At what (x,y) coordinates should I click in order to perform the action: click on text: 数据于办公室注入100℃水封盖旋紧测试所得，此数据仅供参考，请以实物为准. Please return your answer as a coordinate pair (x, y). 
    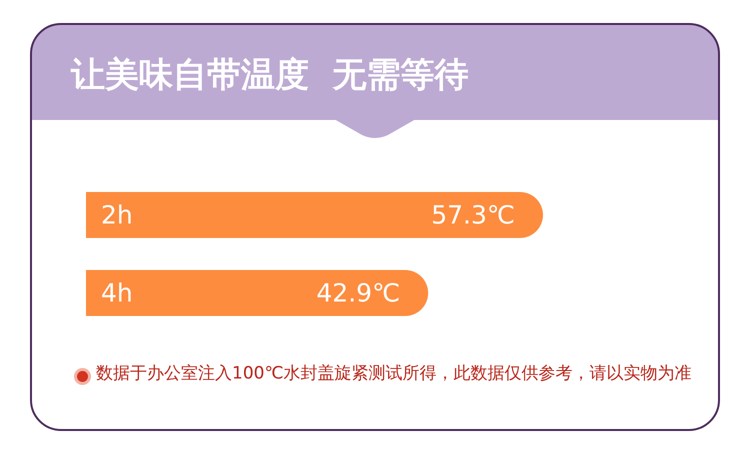
    Looking at the image, I should click on (394, 374).